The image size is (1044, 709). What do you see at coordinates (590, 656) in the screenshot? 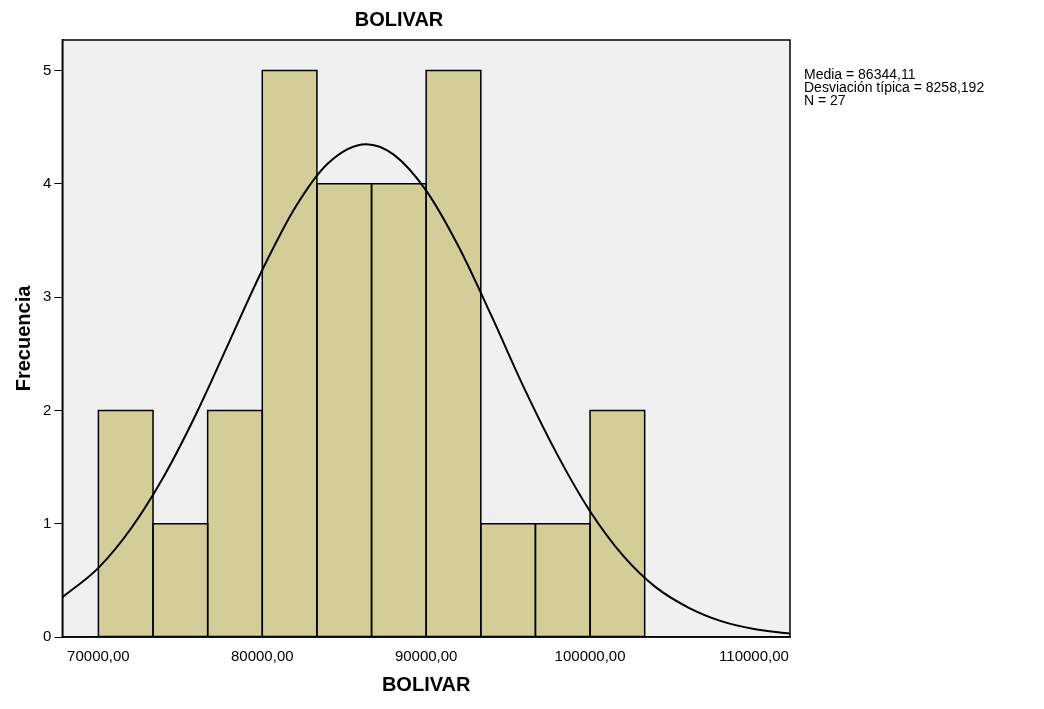
I see `x-tick-label: 100000,00` at bounding box center [590, 656].